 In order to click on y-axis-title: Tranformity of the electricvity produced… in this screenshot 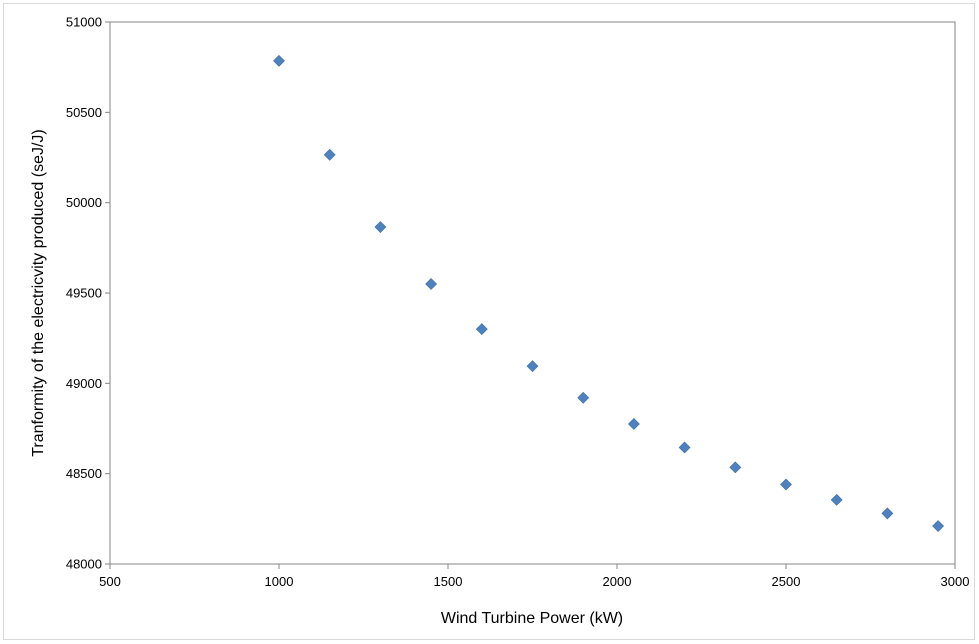, I will do `click(38, 293)`.